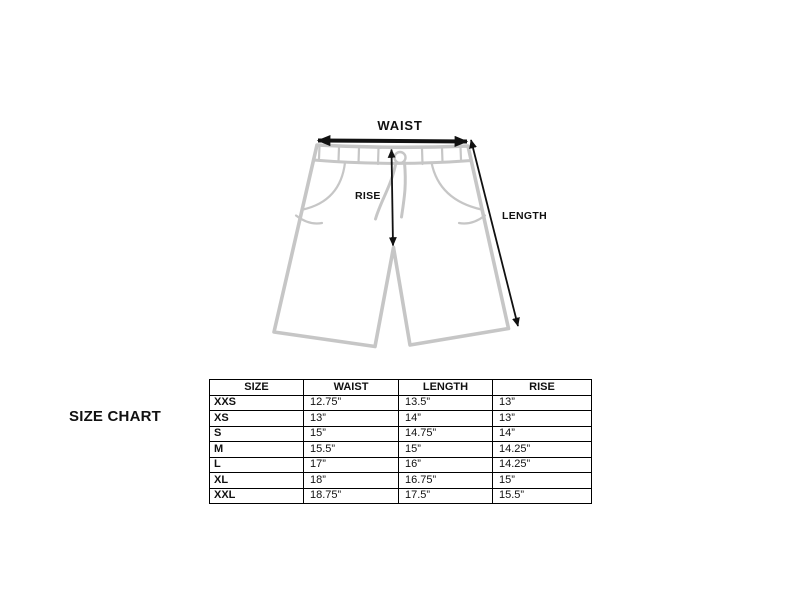 The height and width of the screenshot is (616, 797). Describe the element at coordinates (351, 387) in the screenshot. I see `col-header-waist: WAIST` at that location.